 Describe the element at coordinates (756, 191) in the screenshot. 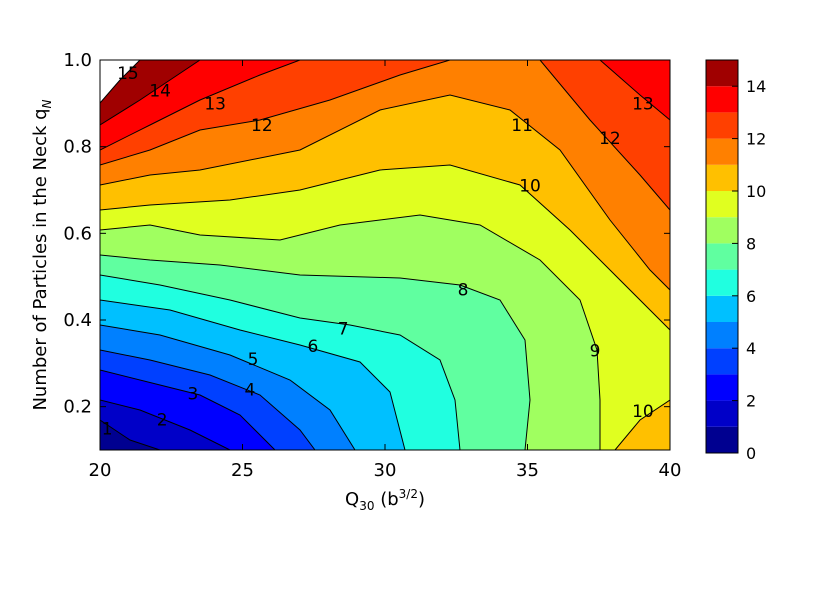

I see `colorbar-tick-label: 10` at that location.